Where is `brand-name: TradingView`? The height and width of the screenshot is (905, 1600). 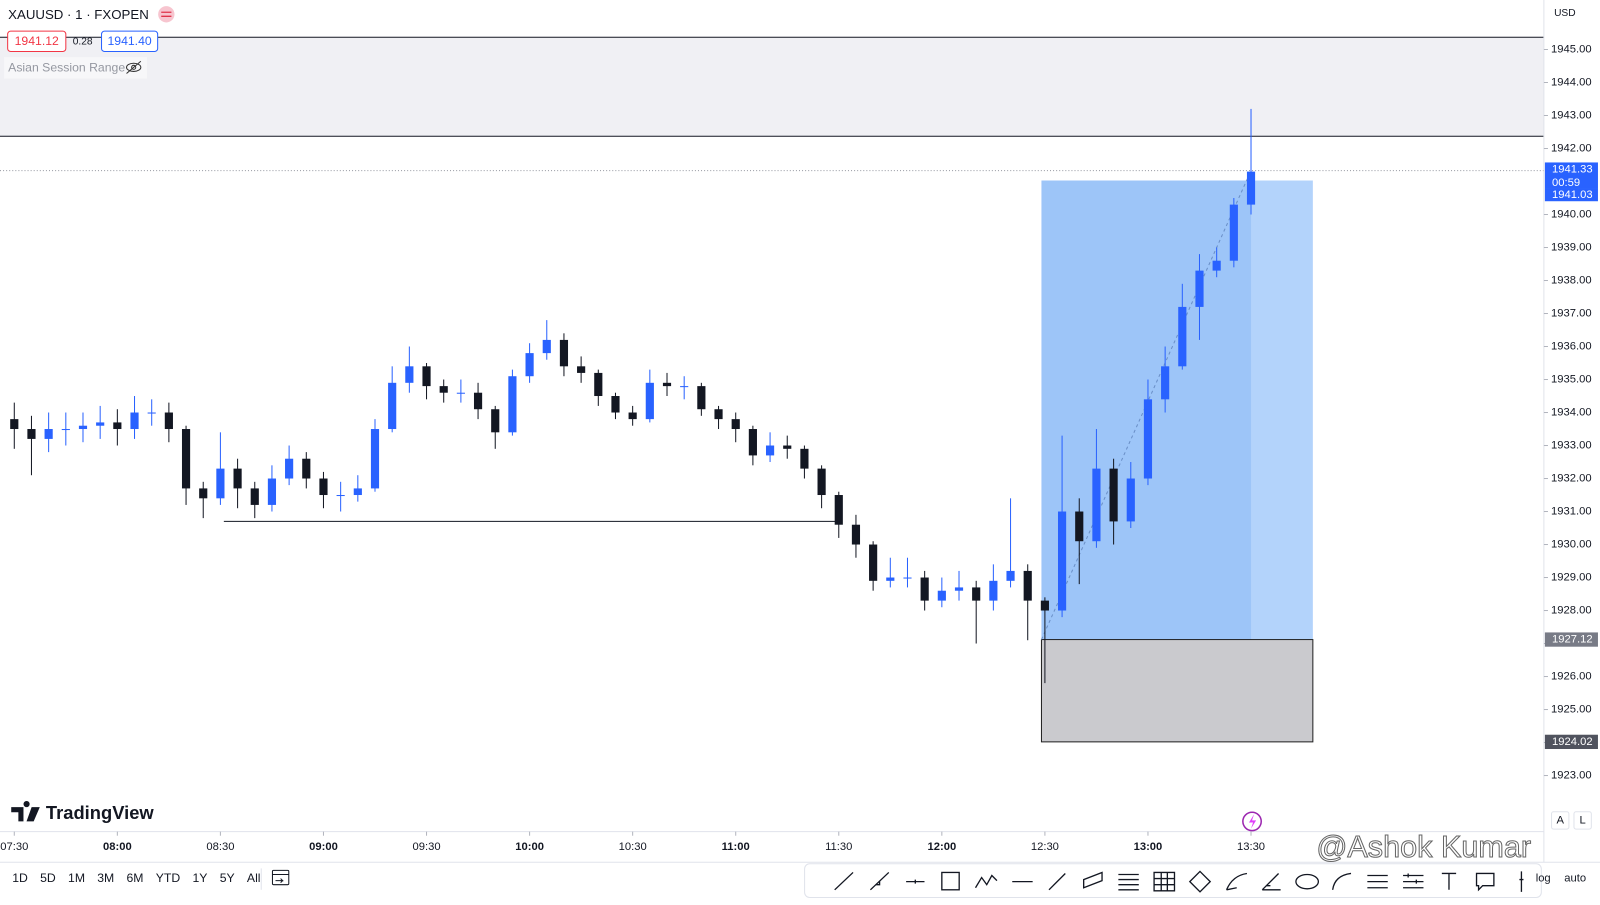 brand-name: TradingView is located at coordinates (100, 812).